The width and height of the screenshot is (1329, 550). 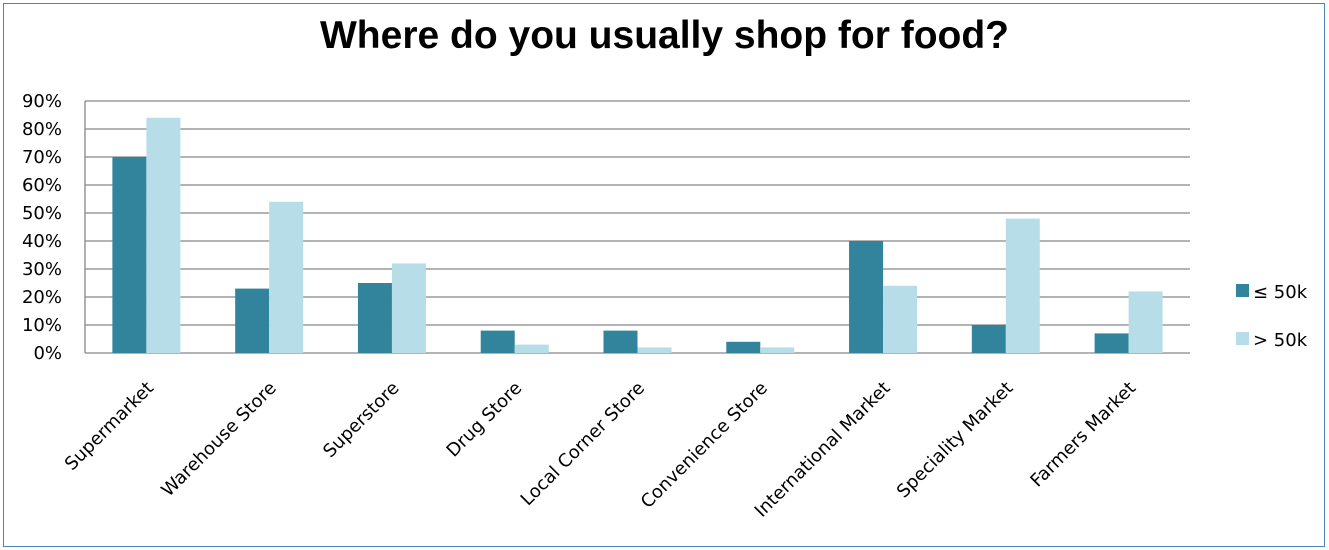 What do you see at coordinates (485, 420) in the screenshot?
I see `x-category-label: Drug Store` at bounding box center [485, 420].